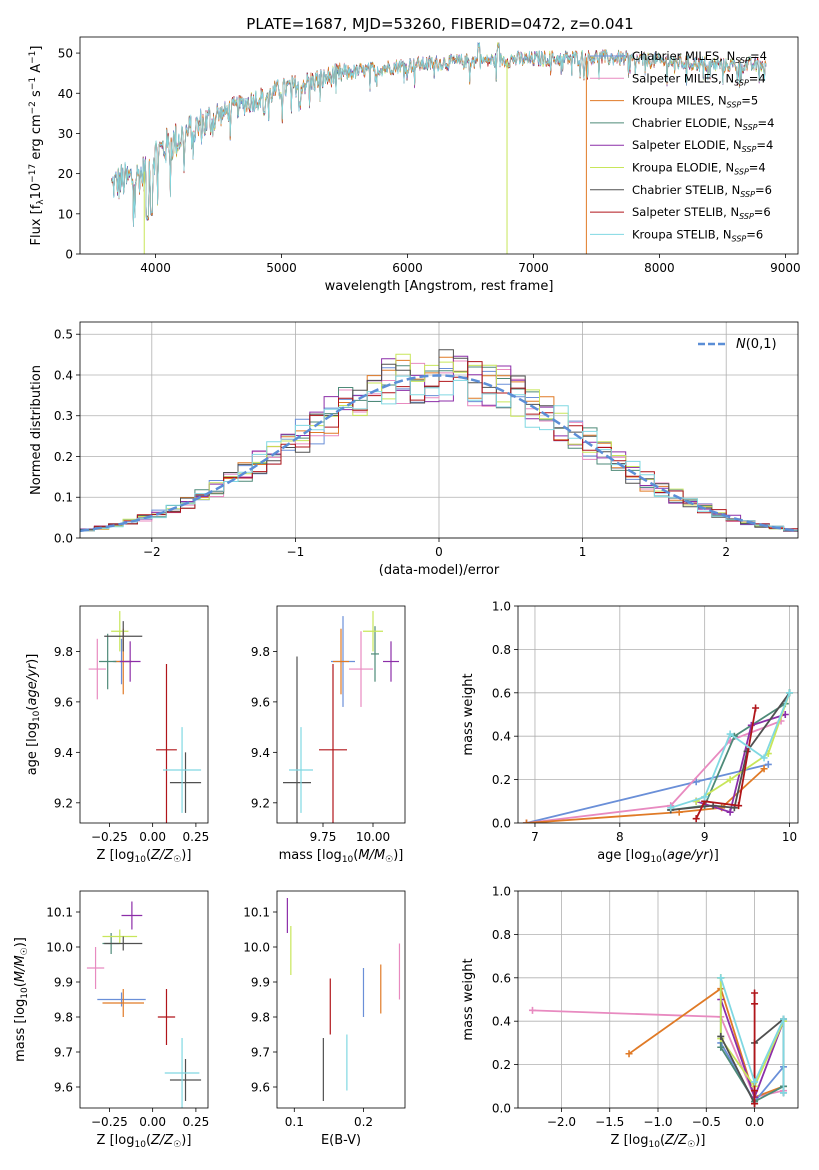  Describe the element at coordinates (662, 1140) in the screenshot. I see `x-axis-label-part: (` at that location.